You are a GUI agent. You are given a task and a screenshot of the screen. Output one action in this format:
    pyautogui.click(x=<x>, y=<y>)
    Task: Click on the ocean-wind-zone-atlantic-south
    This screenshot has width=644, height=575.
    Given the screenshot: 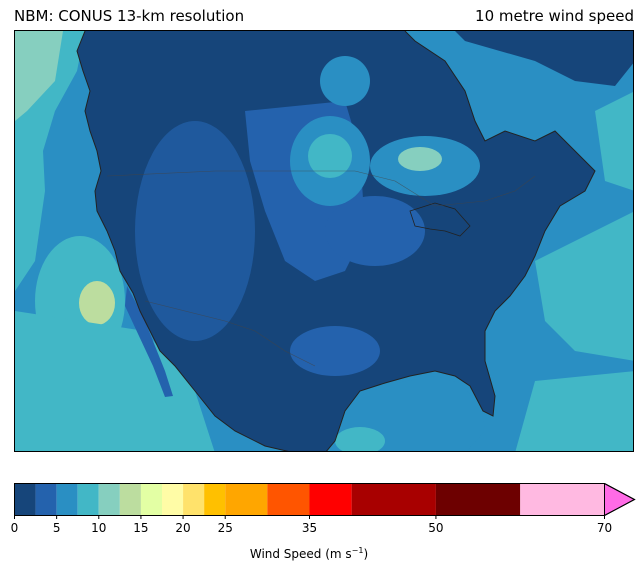 What is the action you would take?
    pyautogui.click(x=574, y=411)
    